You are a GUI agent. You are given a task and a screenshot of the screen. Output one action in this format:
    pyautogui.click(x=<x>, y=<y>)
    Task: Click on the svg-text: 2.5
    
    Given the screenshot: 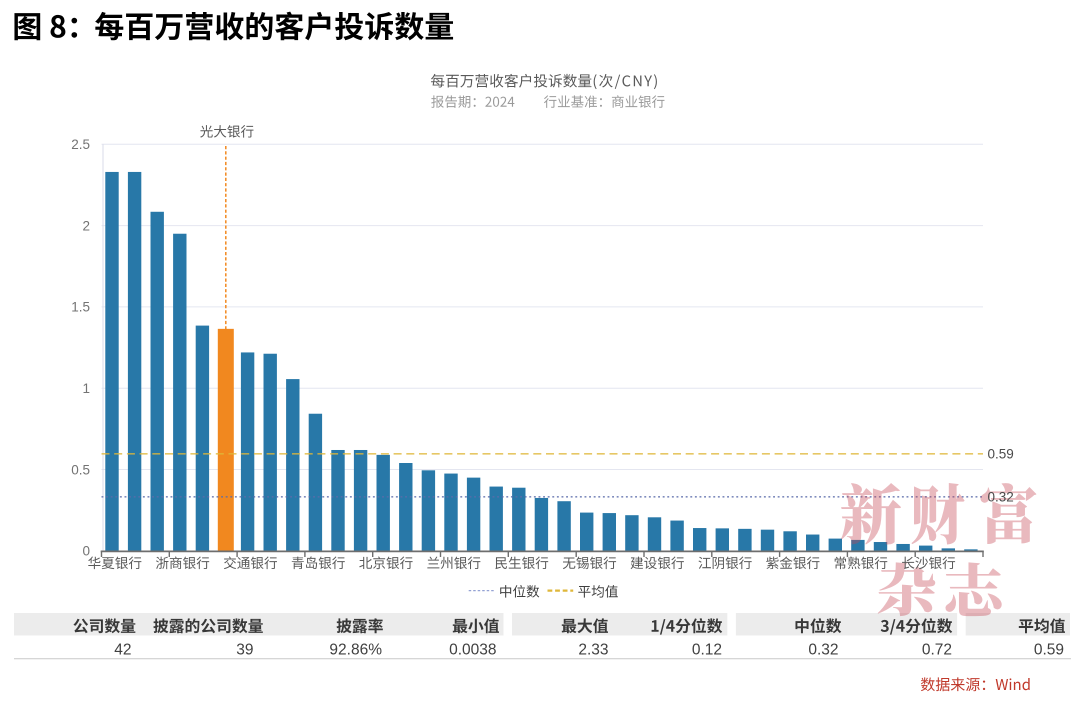 What is the action you would take?
    pyautogui.click(x=80, y=144)
    